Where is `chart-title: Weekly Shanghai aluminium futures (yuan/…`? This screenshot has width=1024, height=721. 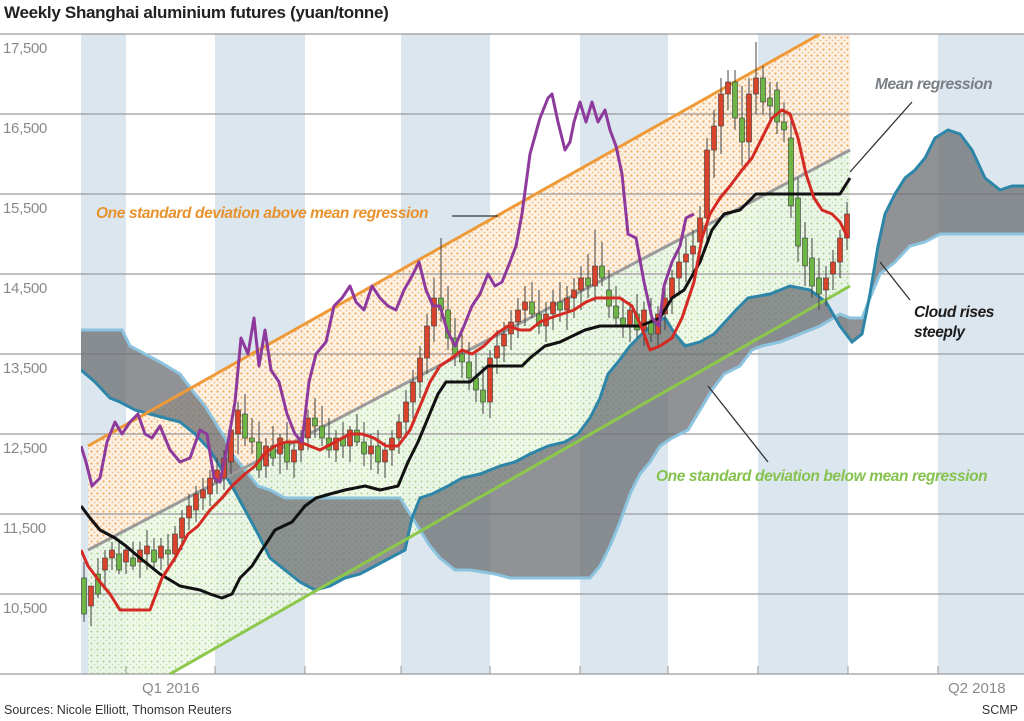 chart-title: Weekly Shanghai aluminium futures (yuan/… is located at coordinates (196, 12).